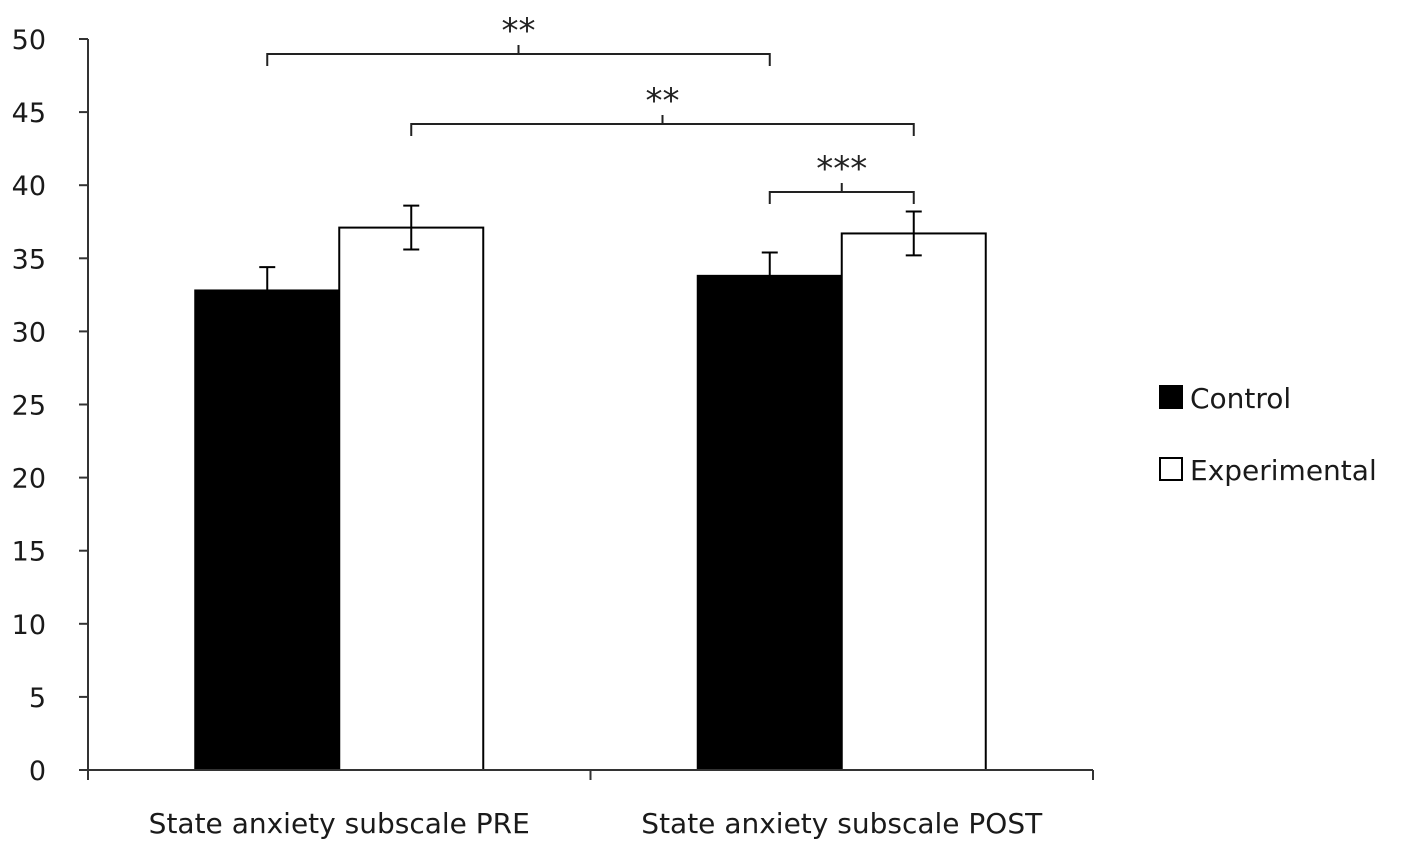 The width and height of the screenshot is (1417, 849). I want to click on y-tick-label: 35, so click(29, 259).